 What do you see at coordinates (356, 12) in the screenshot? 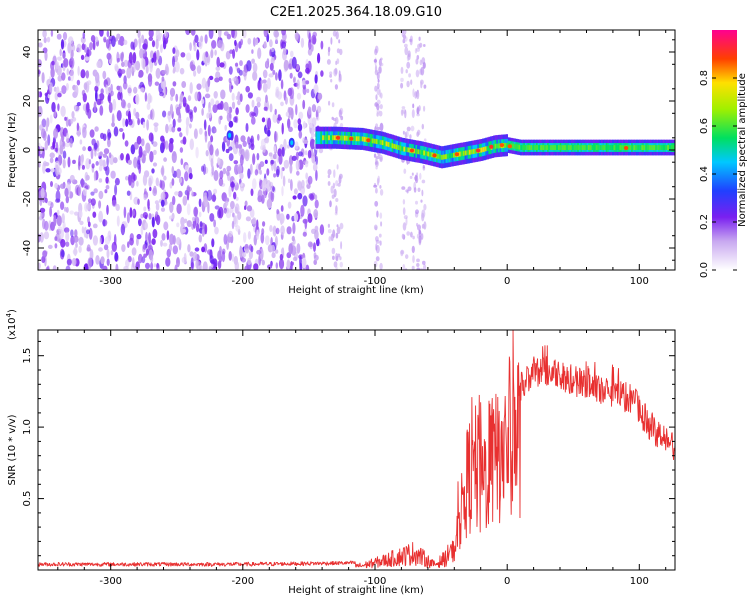
I see `figure-title: C2E1.2025.364.18.09.G10` at bounding box center [356, 12].